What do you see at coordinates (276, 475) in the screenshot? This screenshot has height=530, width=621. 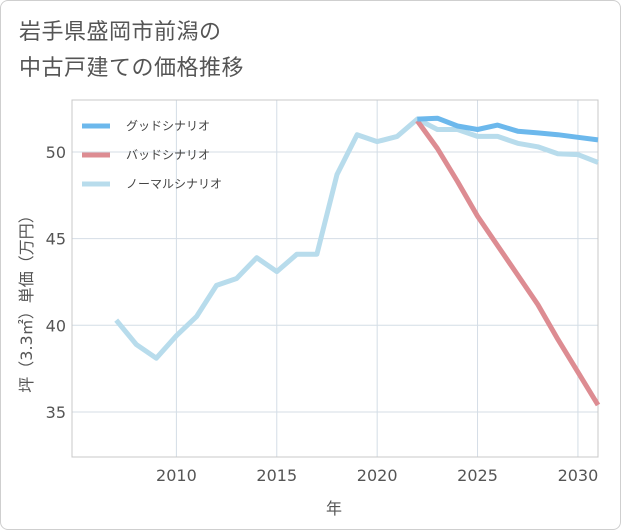 I see `x-tick-label: 2015` at bounding box center [276, 475].